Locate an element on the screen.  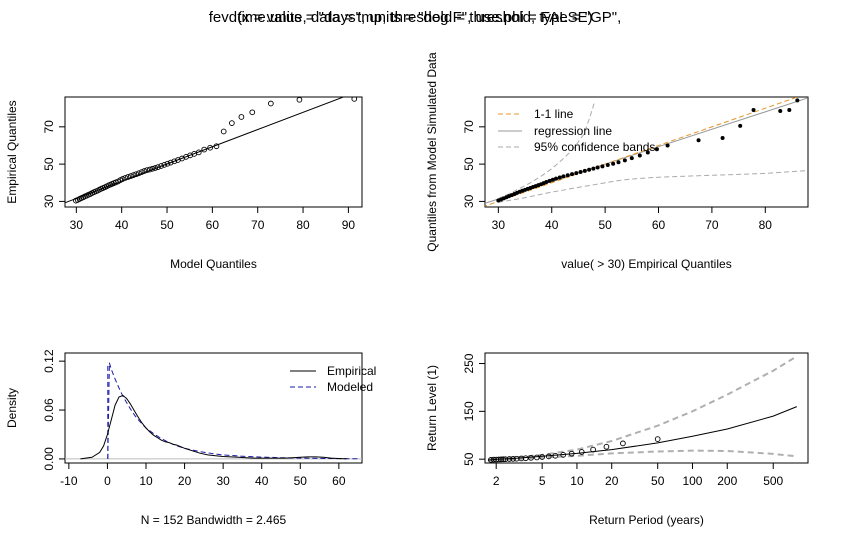
y-tick-label: 0.00 is located at coordinates (49, 459).